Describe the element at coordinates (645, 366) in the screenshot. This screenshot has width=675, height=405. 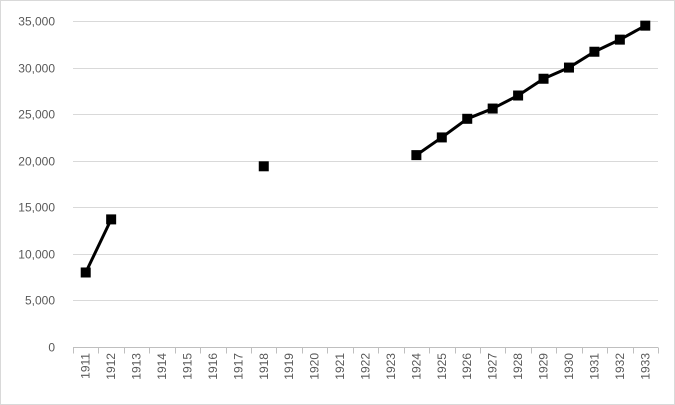
I see `x-tick-label: 1933` at that location.